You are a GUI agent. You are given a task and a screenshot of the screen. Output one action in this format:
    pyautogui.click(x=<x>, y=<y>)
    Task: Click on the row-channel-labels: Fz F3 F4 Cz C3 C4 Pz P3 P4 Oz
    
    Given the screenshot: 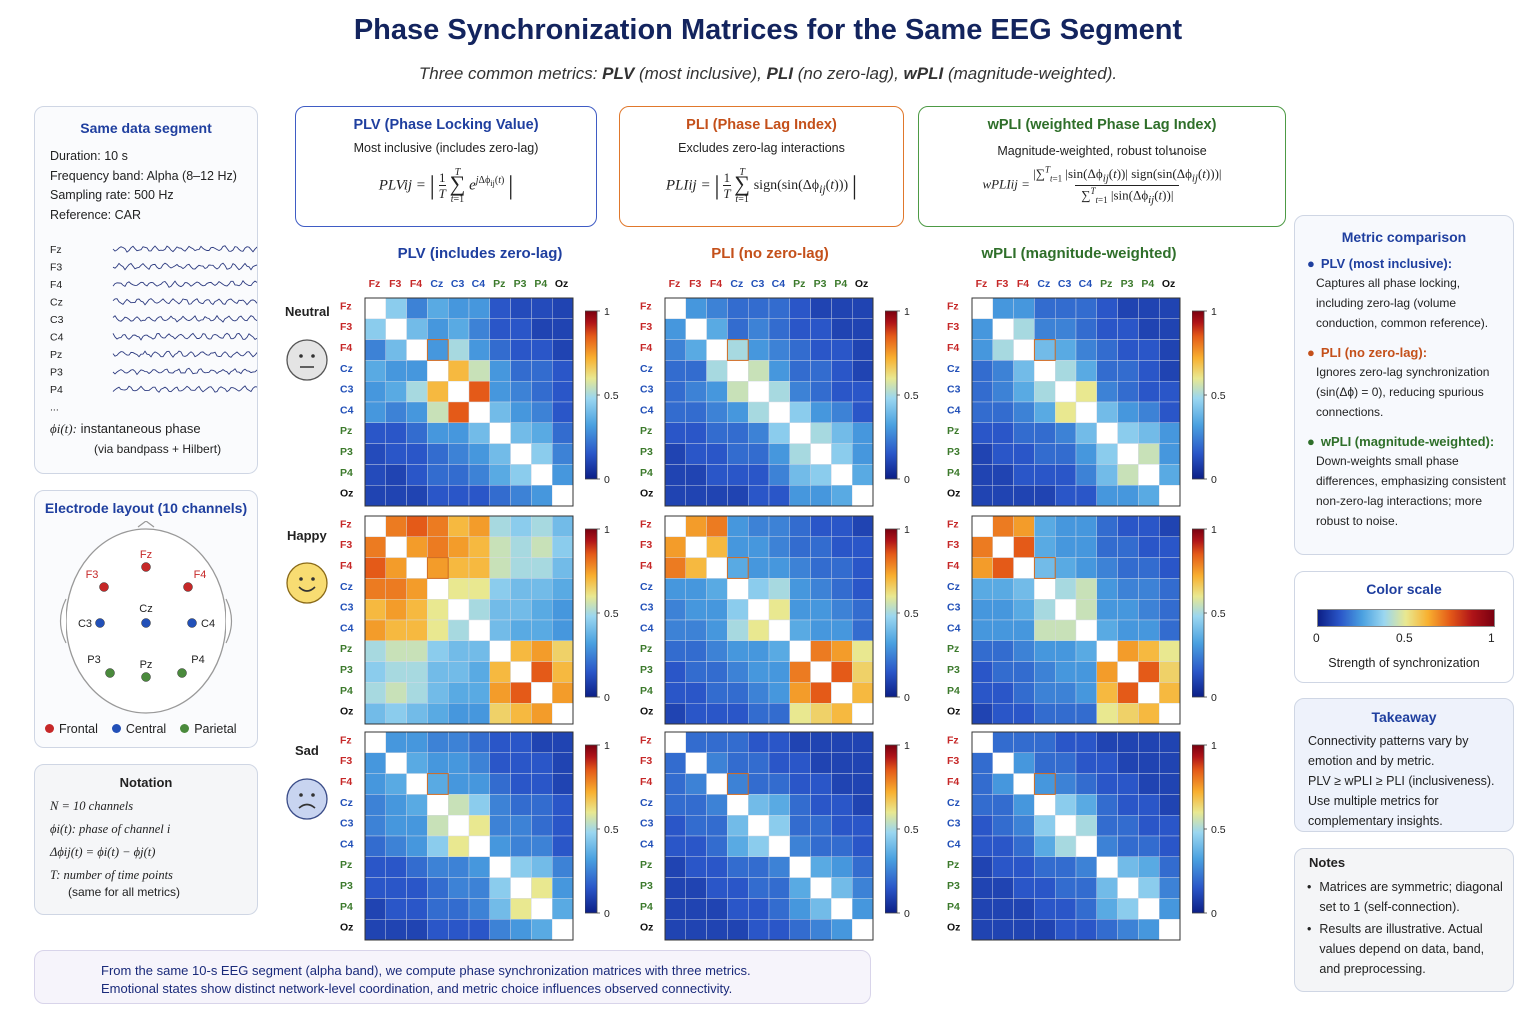 What is the action you would take?
    pyautogui.click(x=647, y=399)
    